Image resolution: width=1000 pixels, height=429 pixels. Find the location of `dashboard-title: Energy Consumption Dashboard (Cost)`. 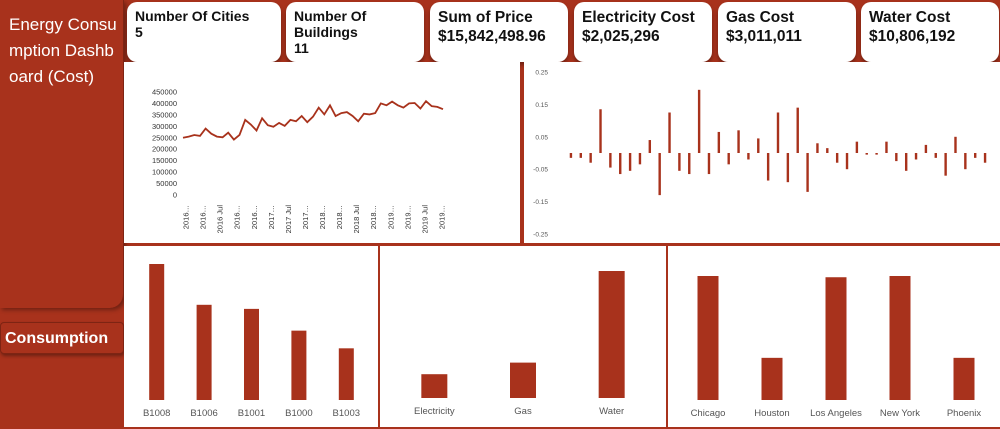

dashboard-title: Energy Consumption Dashboard (Cost) is located at coordinates (63, 50).